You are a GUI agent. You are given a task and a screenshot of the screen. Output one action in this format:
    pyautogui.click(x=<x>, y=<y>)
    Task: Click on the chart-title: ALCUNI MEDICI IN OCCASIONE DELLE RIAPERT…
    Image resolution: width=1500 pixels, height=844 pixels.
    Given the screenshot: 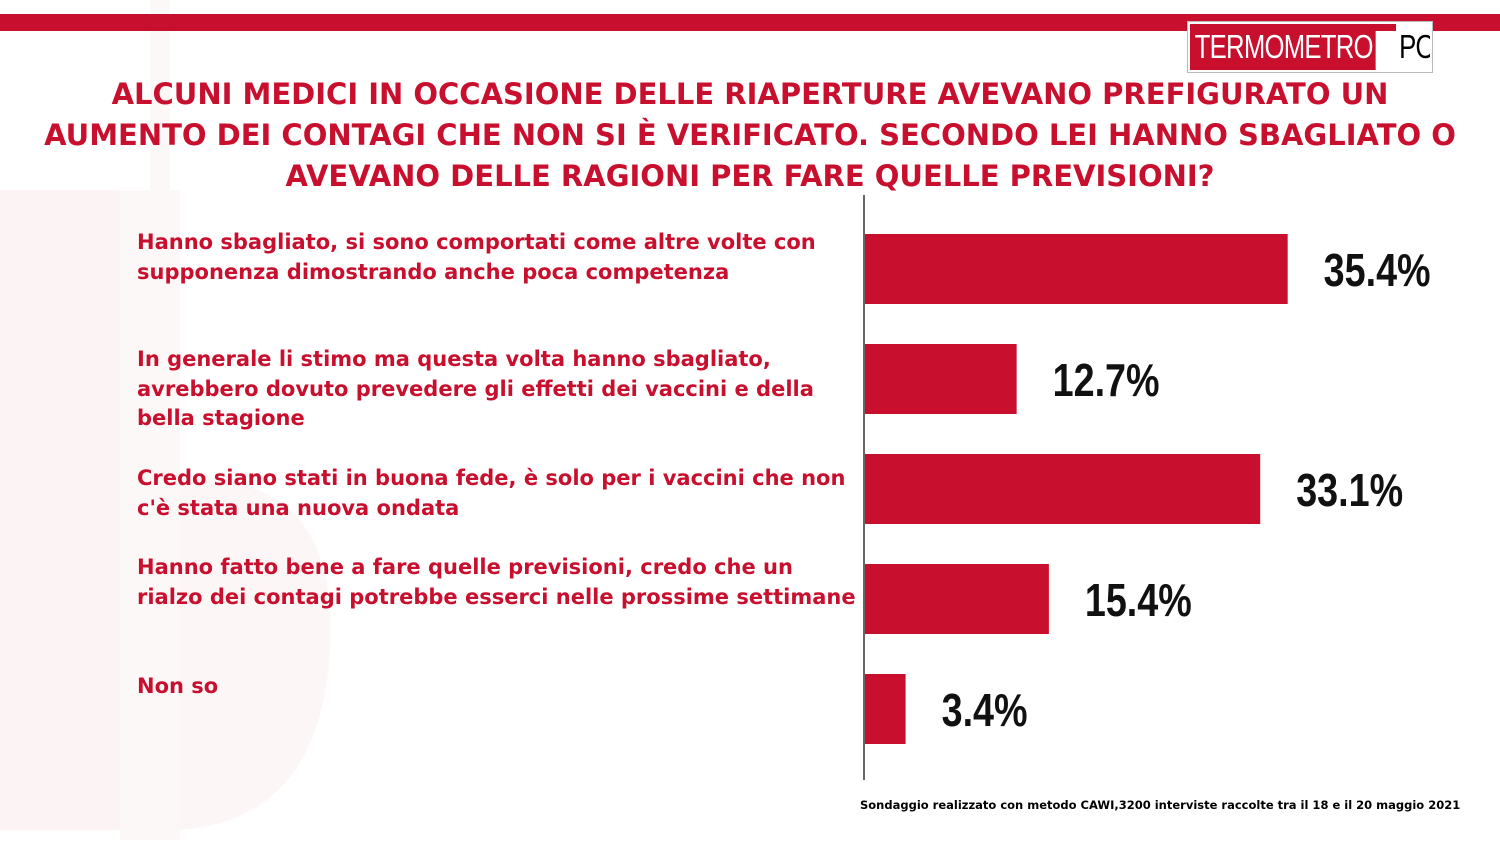 What is the action you would take?
    pyautogui.click(x=750, y=135)
    